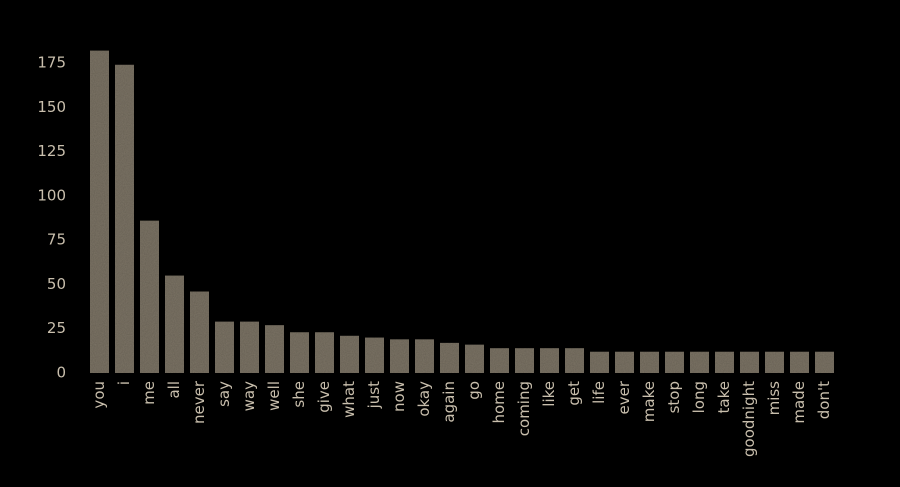 Image resolution: width=900 pixels, height=487 pixels. What do you see at coordinates (549, 394) in the screenshot?
I see `x-tick-label: like` at bounding box center [549, 394].